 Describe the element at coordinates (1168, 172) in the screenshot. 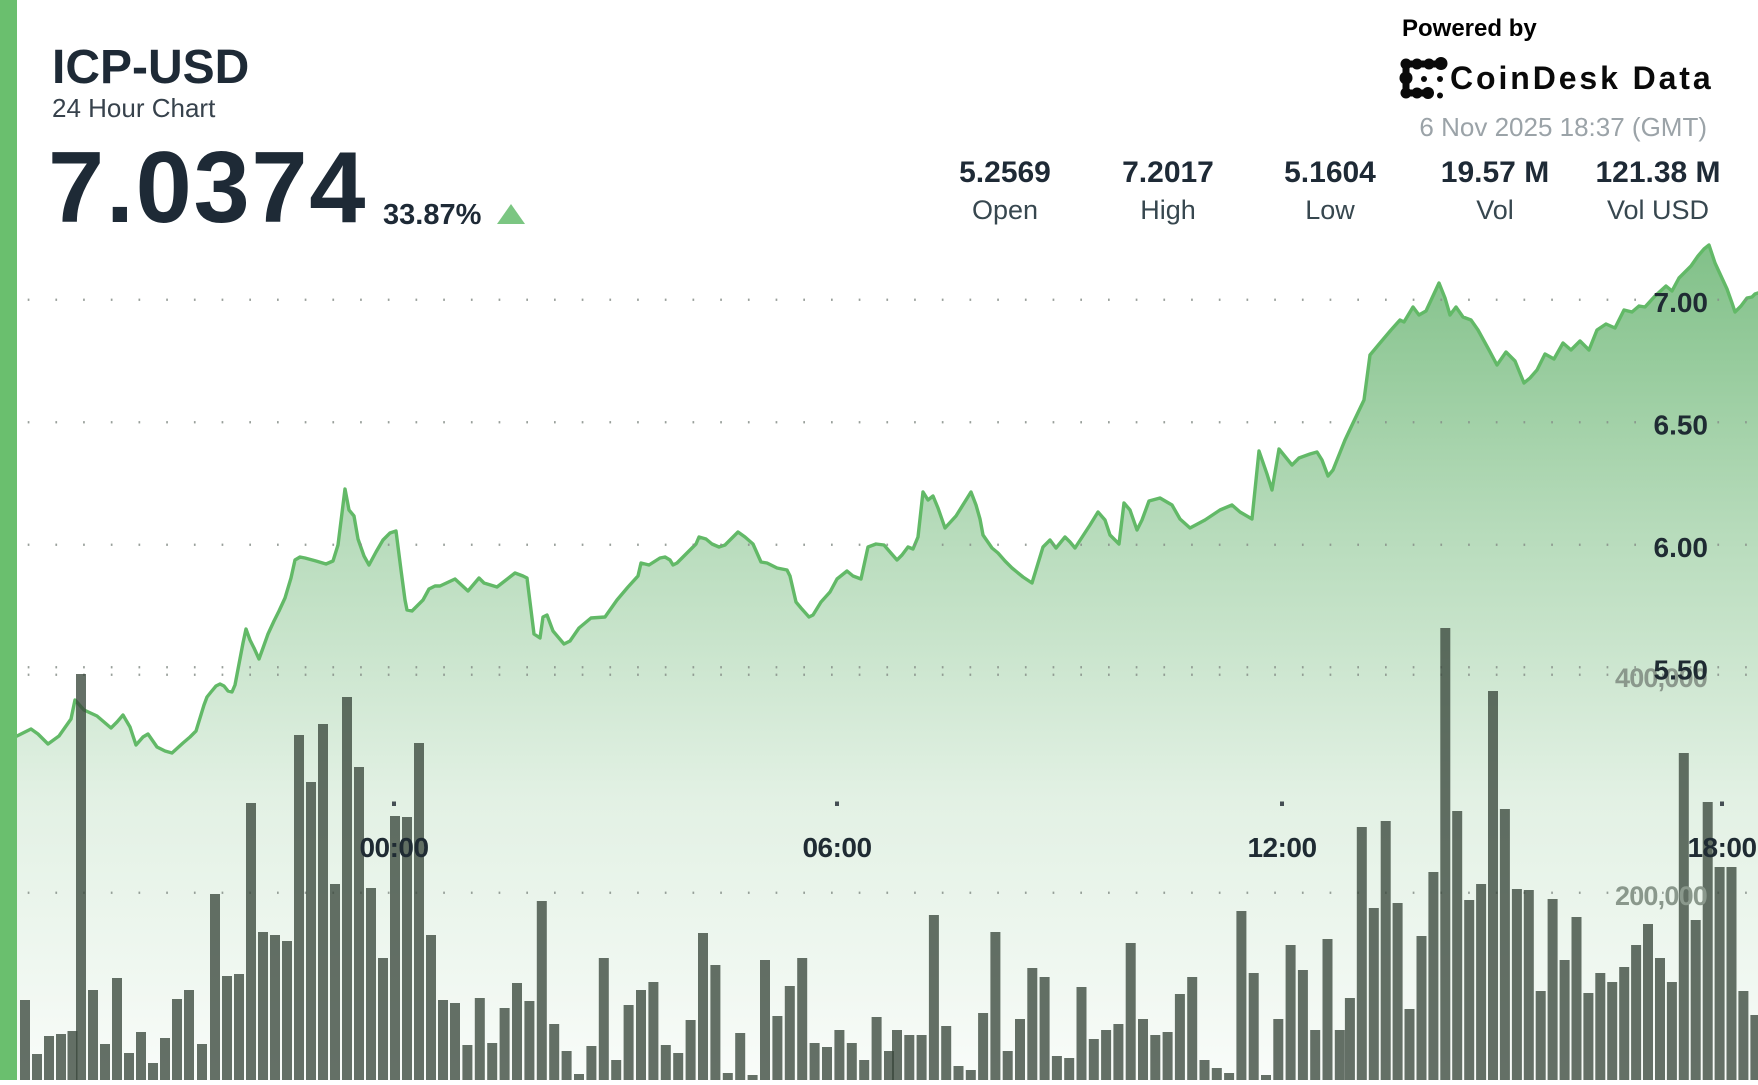

I see `svg-text: 7.2017` at that location.